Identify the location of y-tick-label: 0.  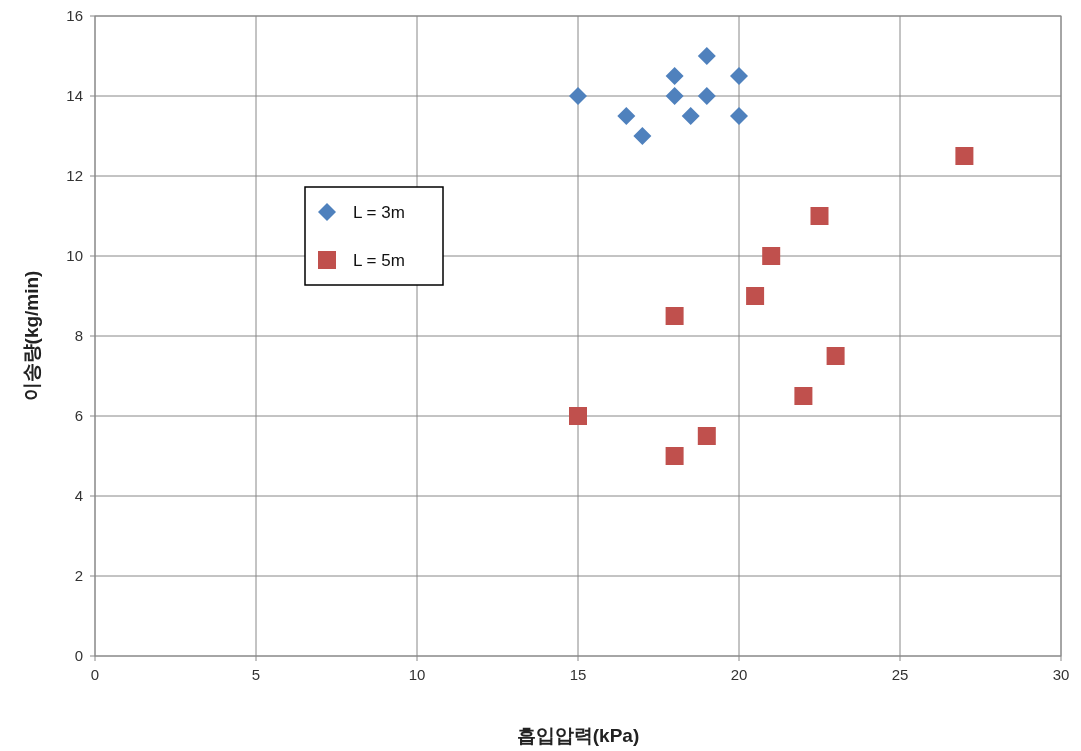
(78, 655).